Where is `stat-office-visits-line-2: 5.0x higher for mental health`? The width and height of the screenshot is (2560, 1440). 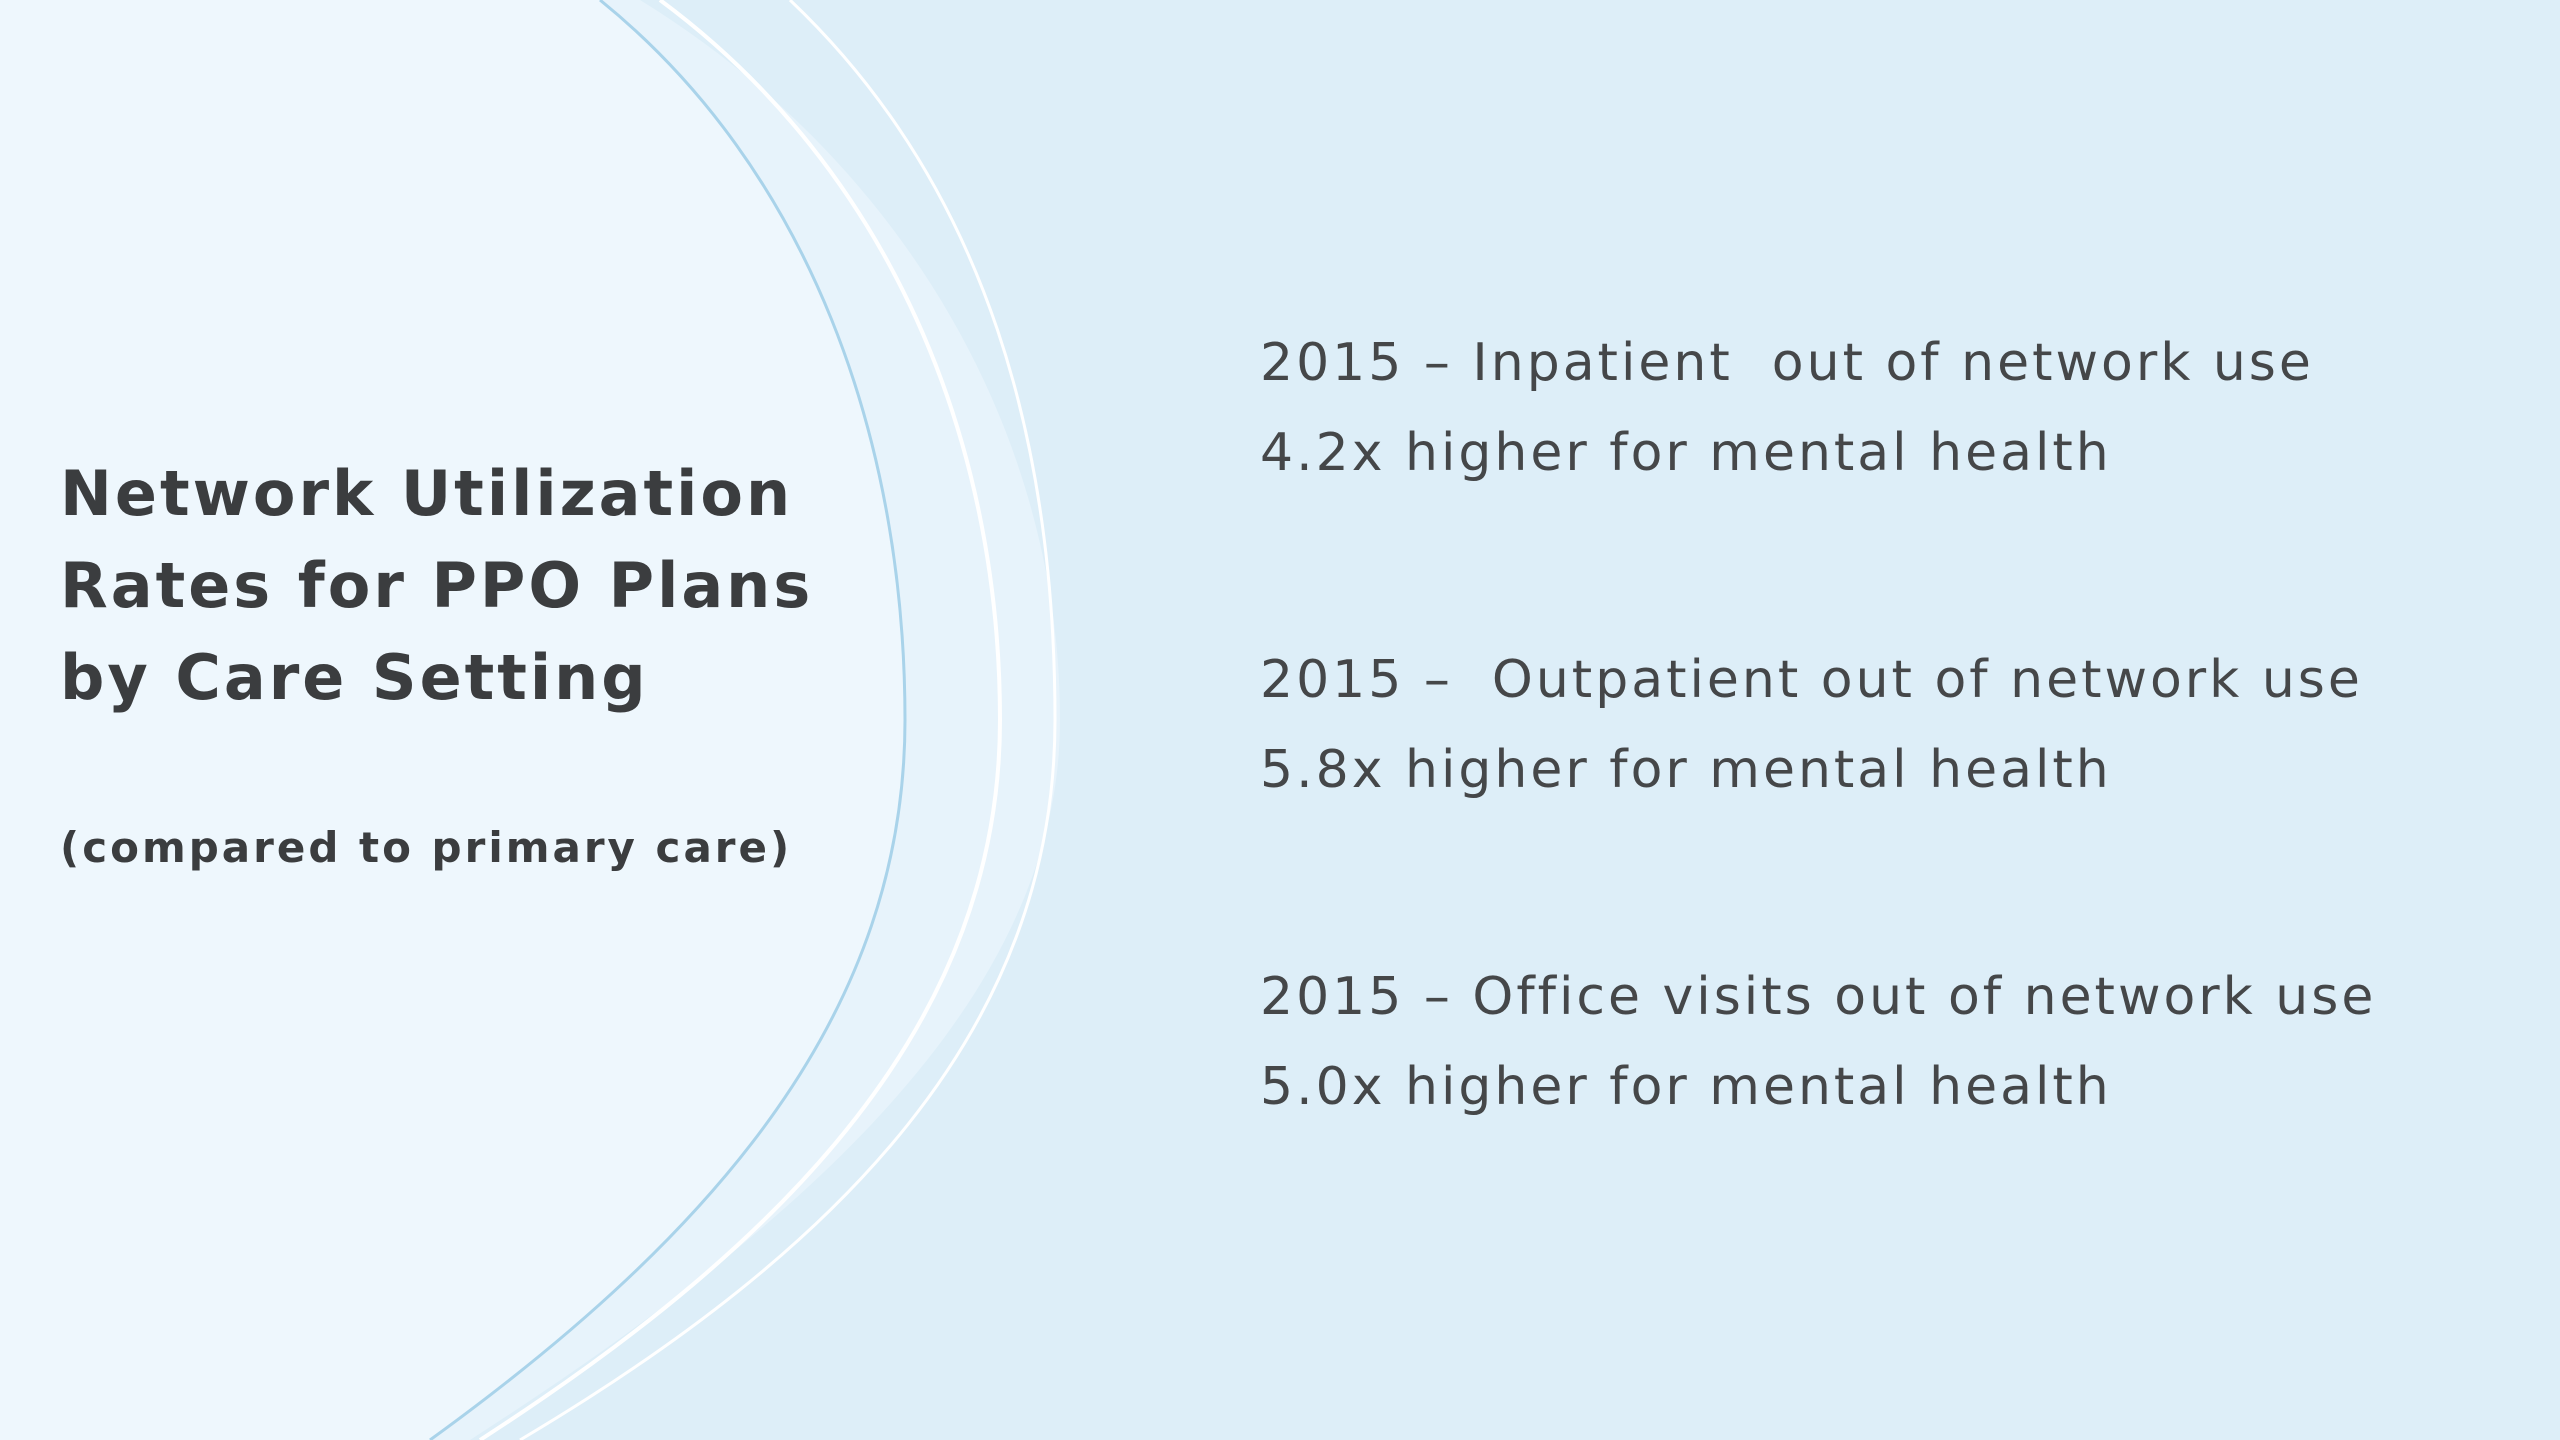 stat-office-visits-line-2: 5.0x higher for mental health is located at coordinates (1686, 1087).